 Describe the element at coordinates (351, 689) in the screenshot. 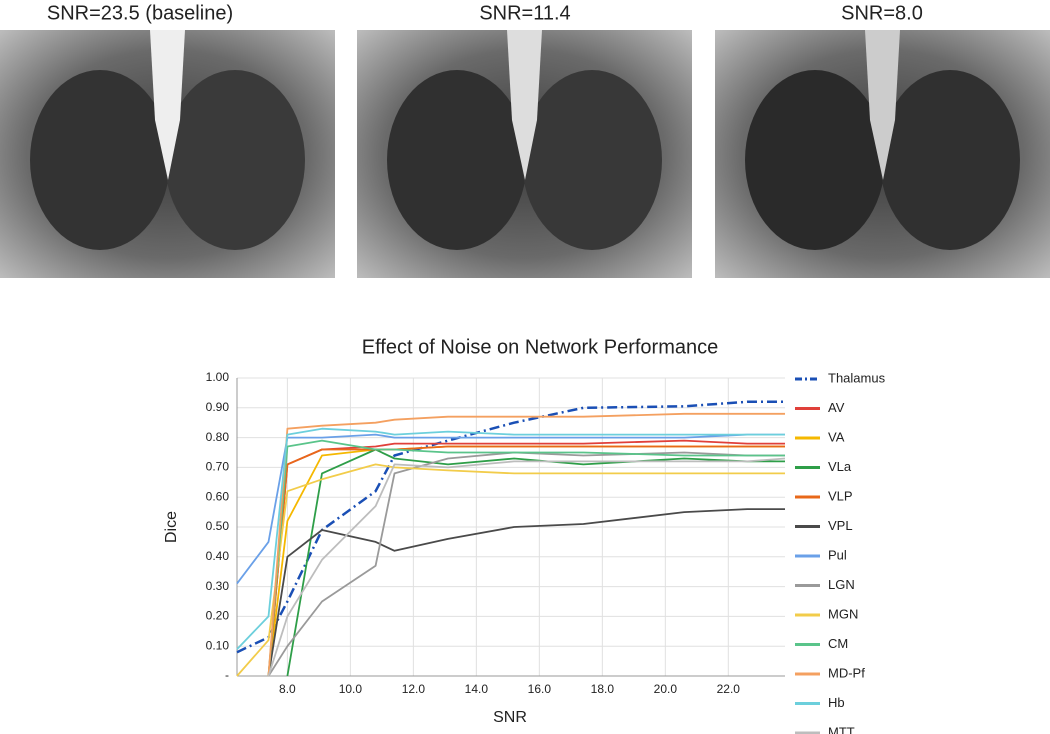

I see `x-tick-label: 10.0` at that location.